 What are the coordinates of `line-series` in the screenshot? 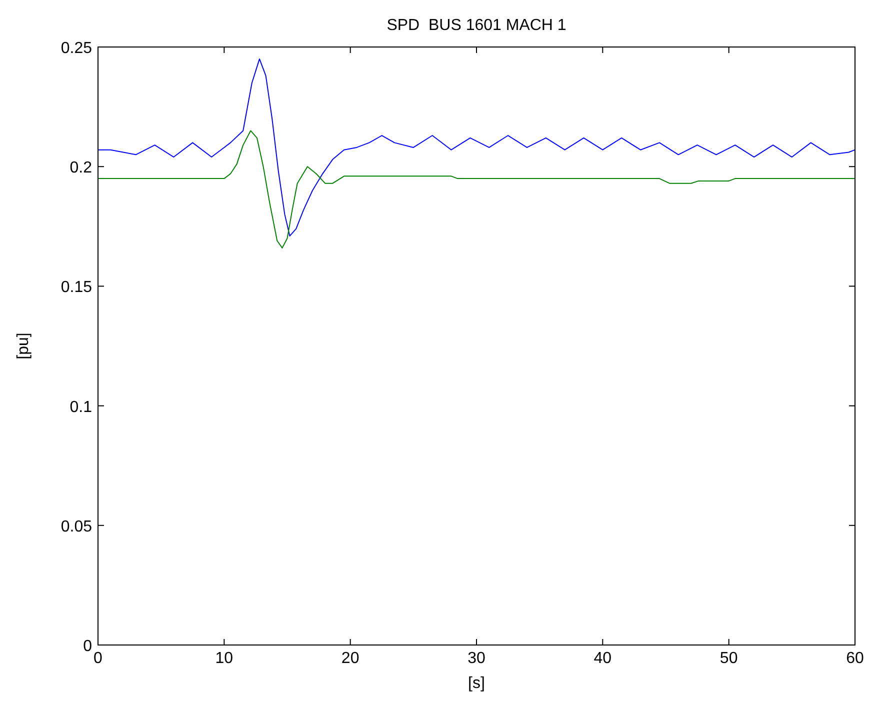 It's located at (476, 189).